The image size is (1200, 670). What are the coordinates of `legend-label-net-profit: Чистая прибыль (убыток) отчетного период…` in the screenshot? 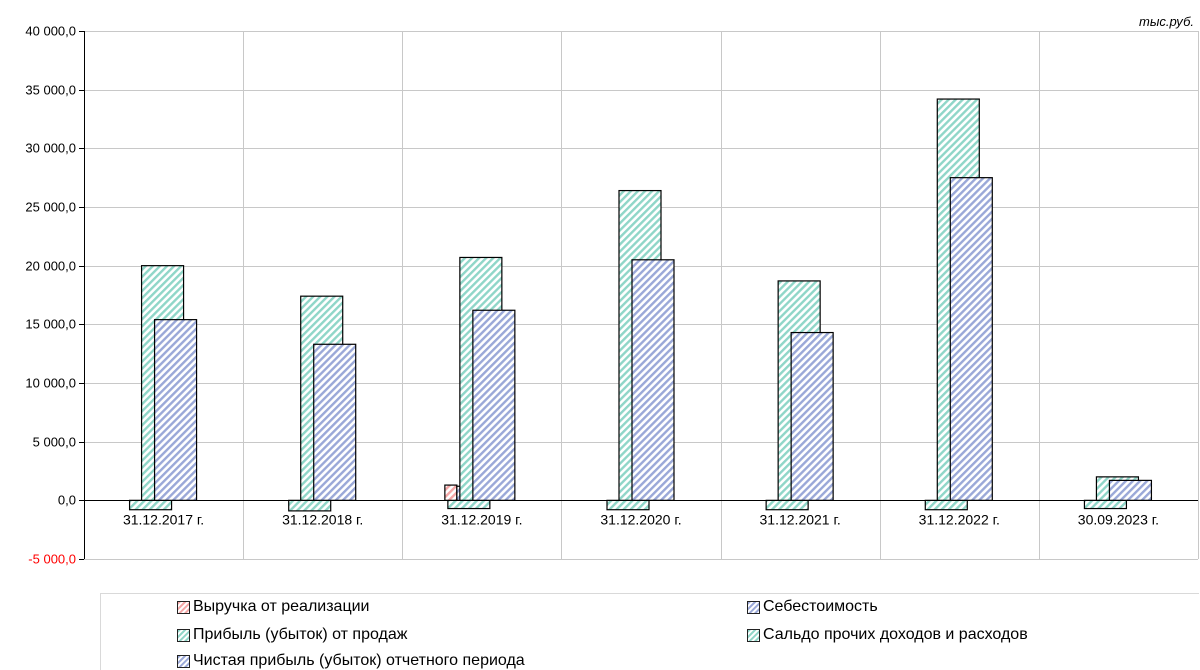 It's located at (359, 660).